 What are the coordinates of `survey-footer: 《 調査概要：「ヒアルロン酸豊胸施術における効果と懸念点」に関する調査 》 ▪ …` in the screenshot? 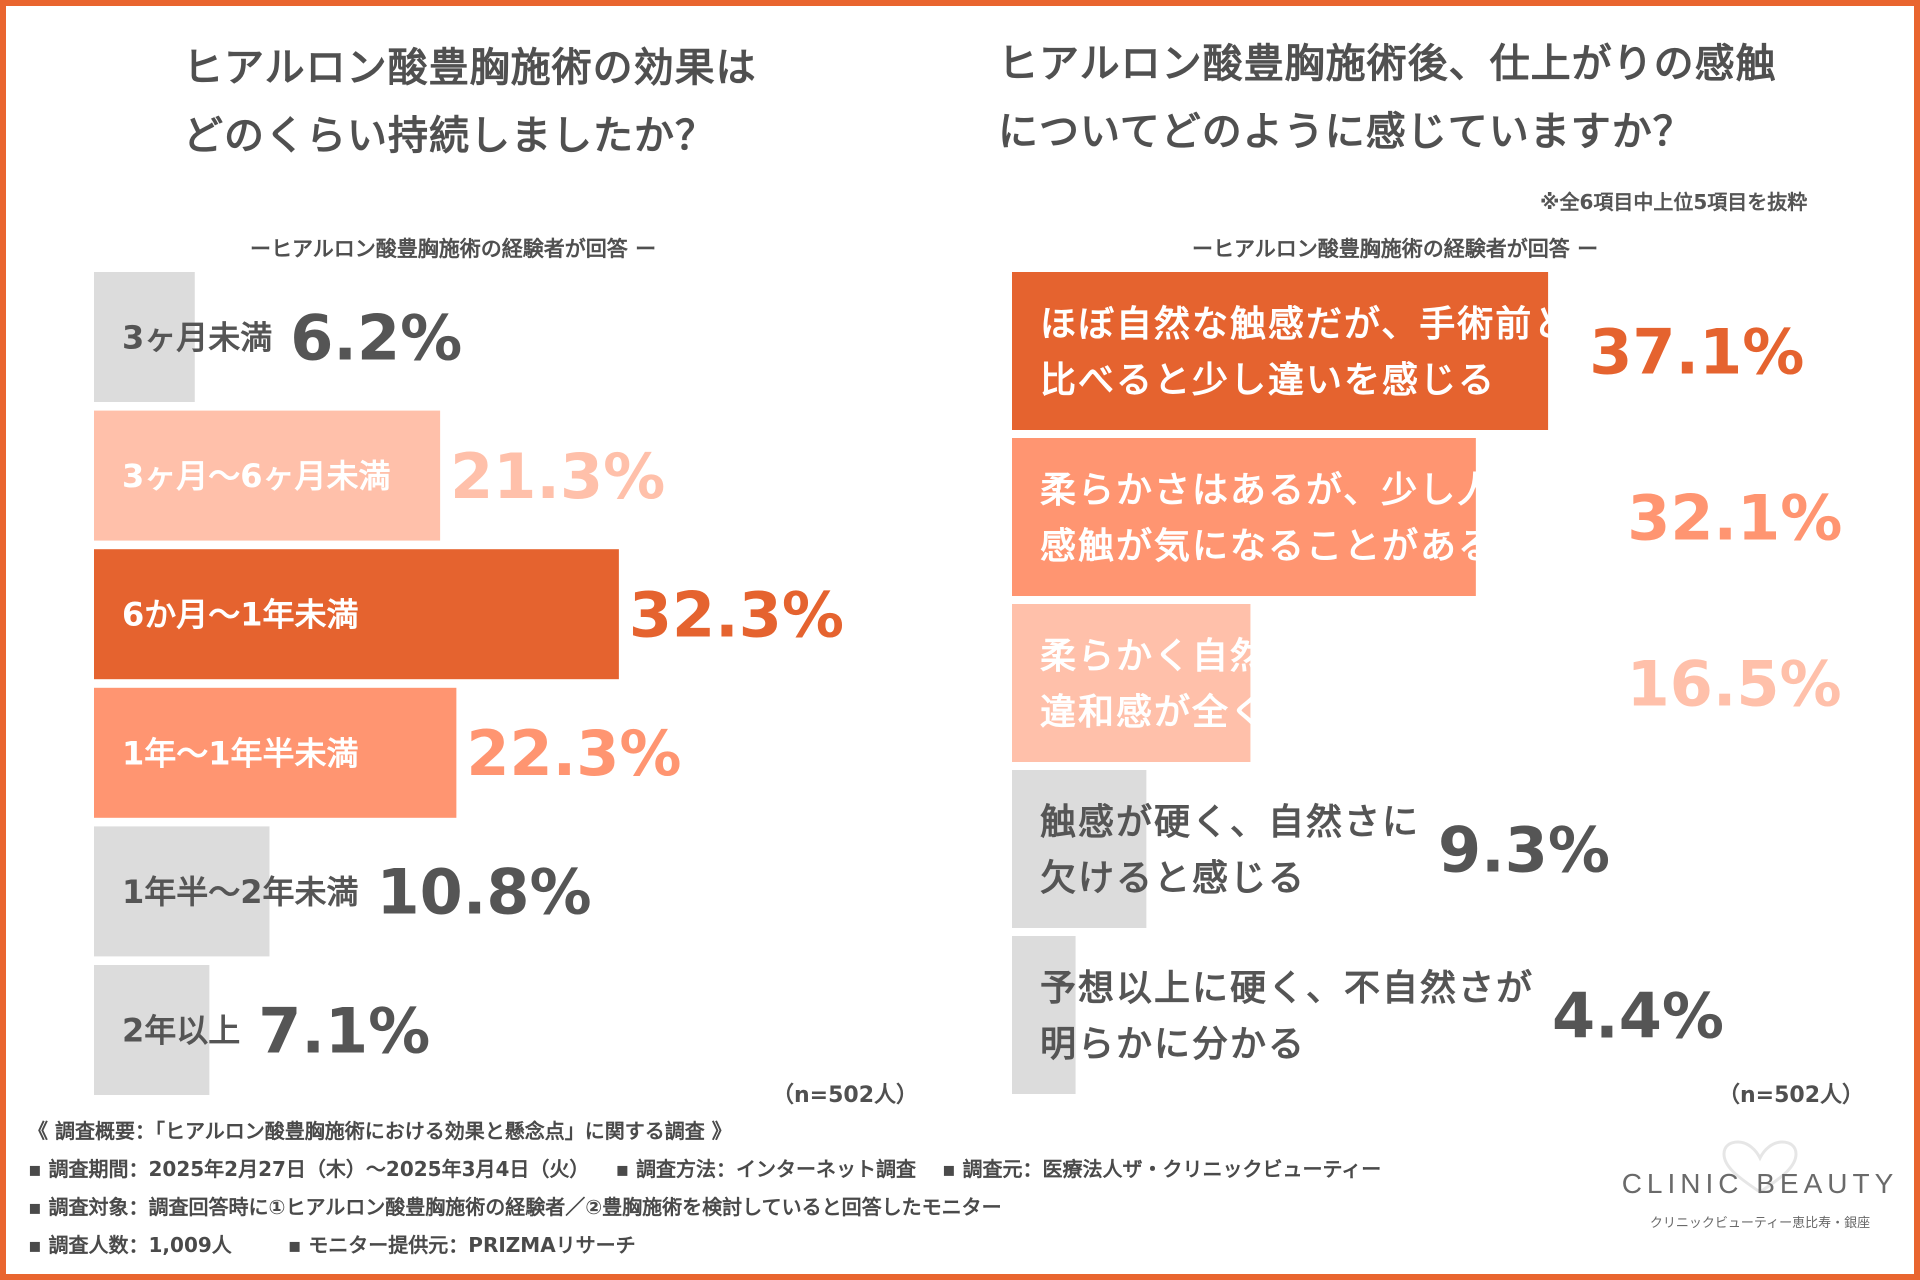 It's located at (704, 1188).